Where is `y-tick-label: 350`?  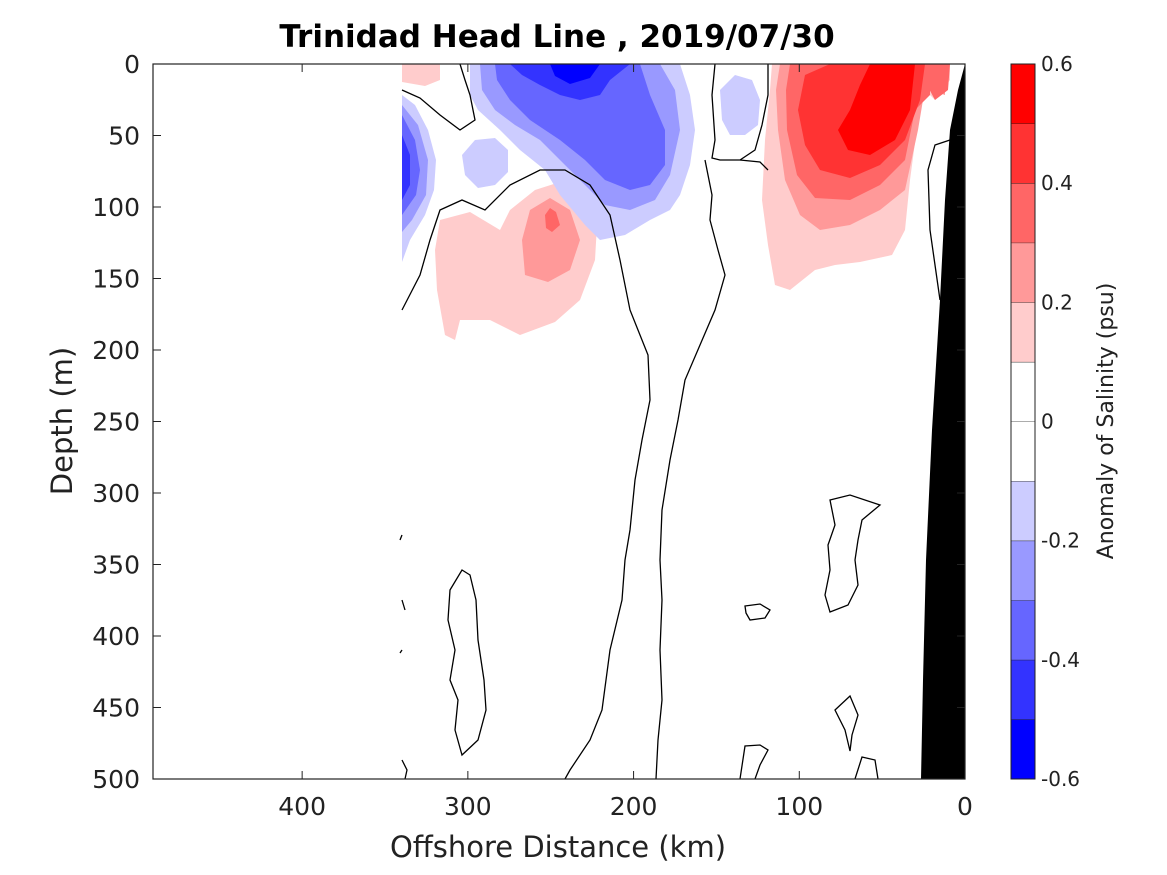 y-tick-label: 350 is located at coordinates (116, 565).